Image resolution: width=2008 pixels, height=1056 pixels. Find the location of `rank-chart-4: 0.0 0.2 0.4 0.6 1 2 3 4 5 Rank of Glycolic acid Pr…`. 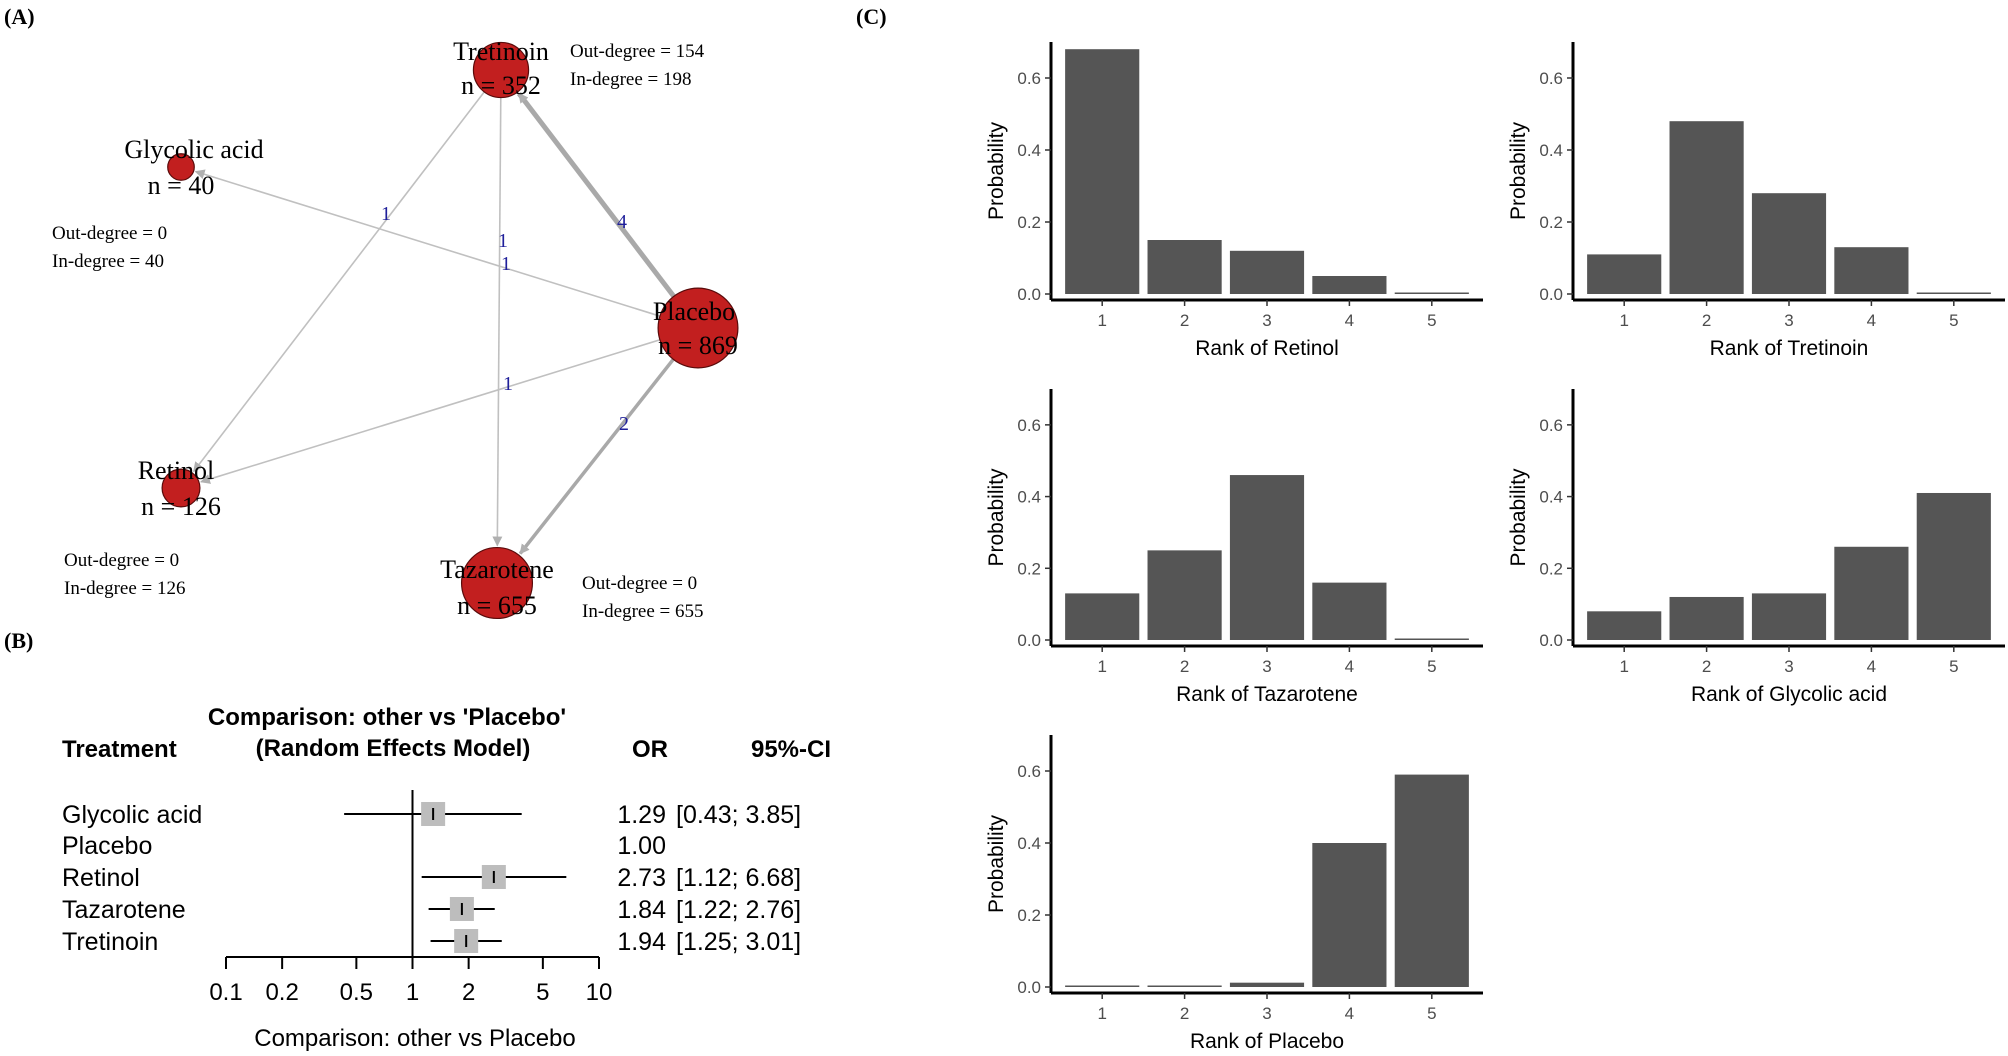

rank-chart-4: 0.0 0.2 0.4 0.6 1 2 3 4 5 Rank of Glycolic acid Pr… is located at coordinates (1756, 547).